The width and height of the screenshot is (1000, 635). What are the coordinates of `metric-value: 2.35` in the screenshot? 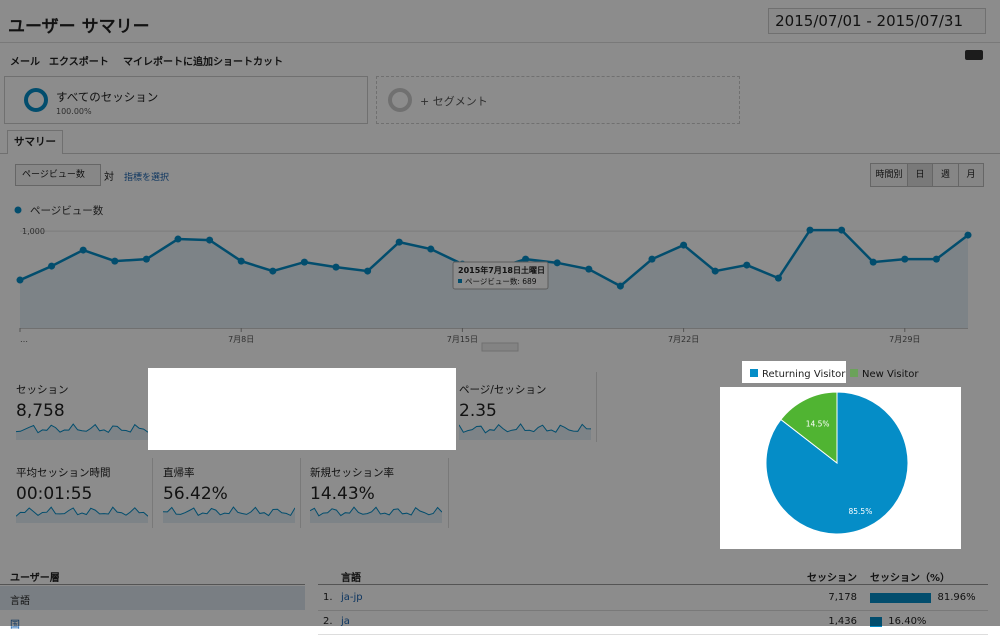 It's located at (478, 411).